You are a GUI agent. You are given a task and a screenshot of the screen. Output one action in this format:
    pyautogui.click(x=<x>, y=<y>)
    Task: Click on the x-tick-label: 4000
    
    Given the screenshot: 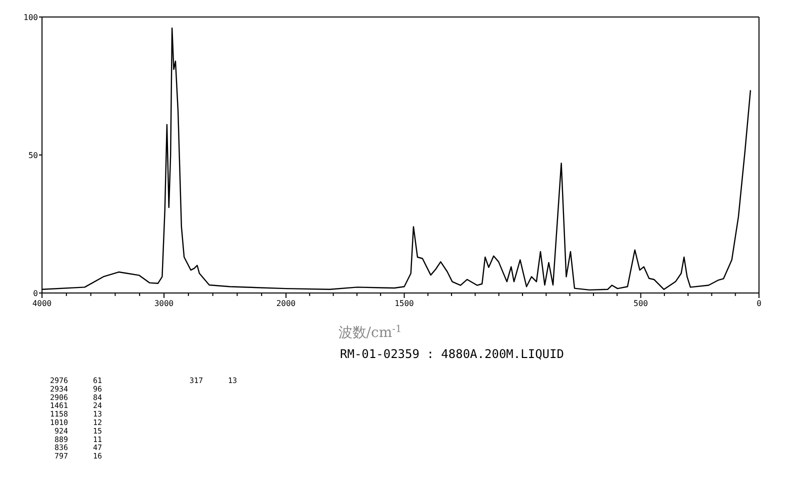 What is the action you would take?
    pyautogui.click(x=42, y=303)
    